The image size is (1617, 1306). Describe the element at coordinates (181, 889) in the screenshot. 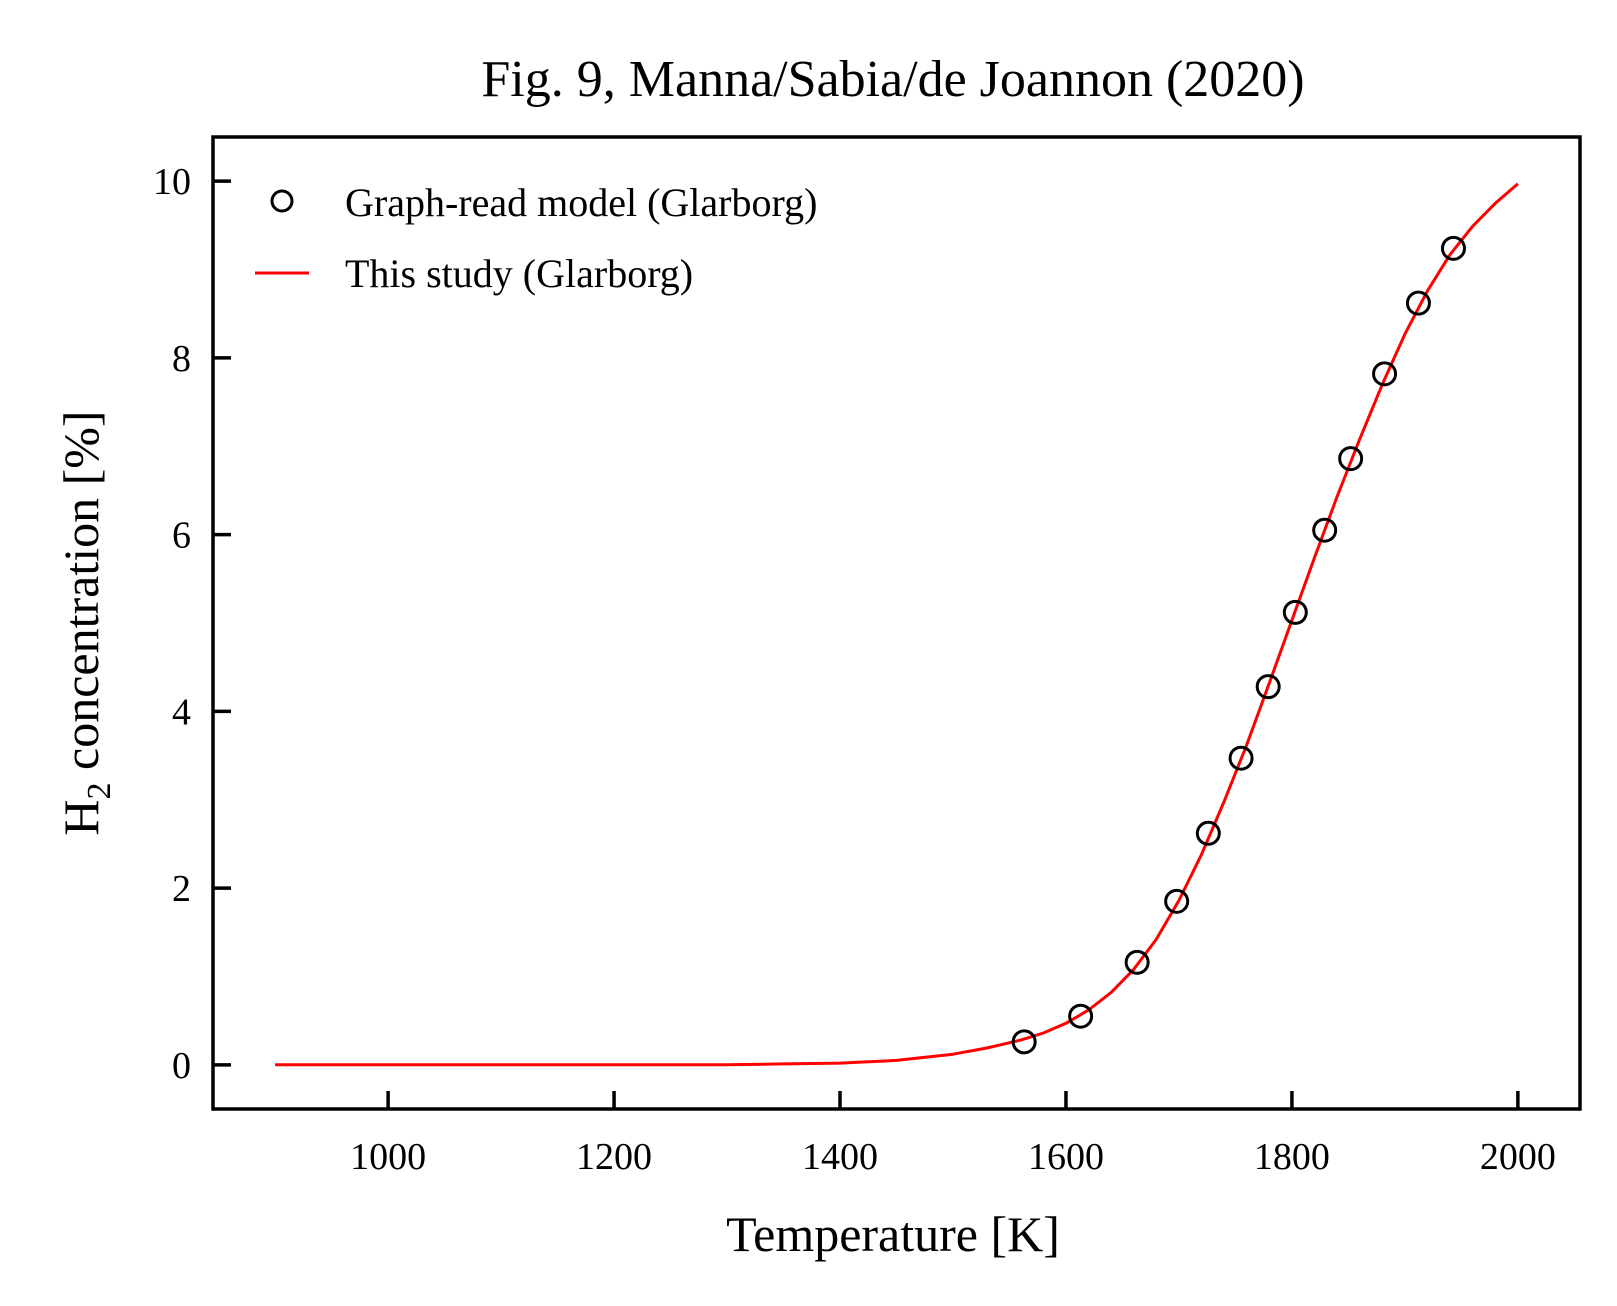

I see `y-tick-label: 2` at that location.